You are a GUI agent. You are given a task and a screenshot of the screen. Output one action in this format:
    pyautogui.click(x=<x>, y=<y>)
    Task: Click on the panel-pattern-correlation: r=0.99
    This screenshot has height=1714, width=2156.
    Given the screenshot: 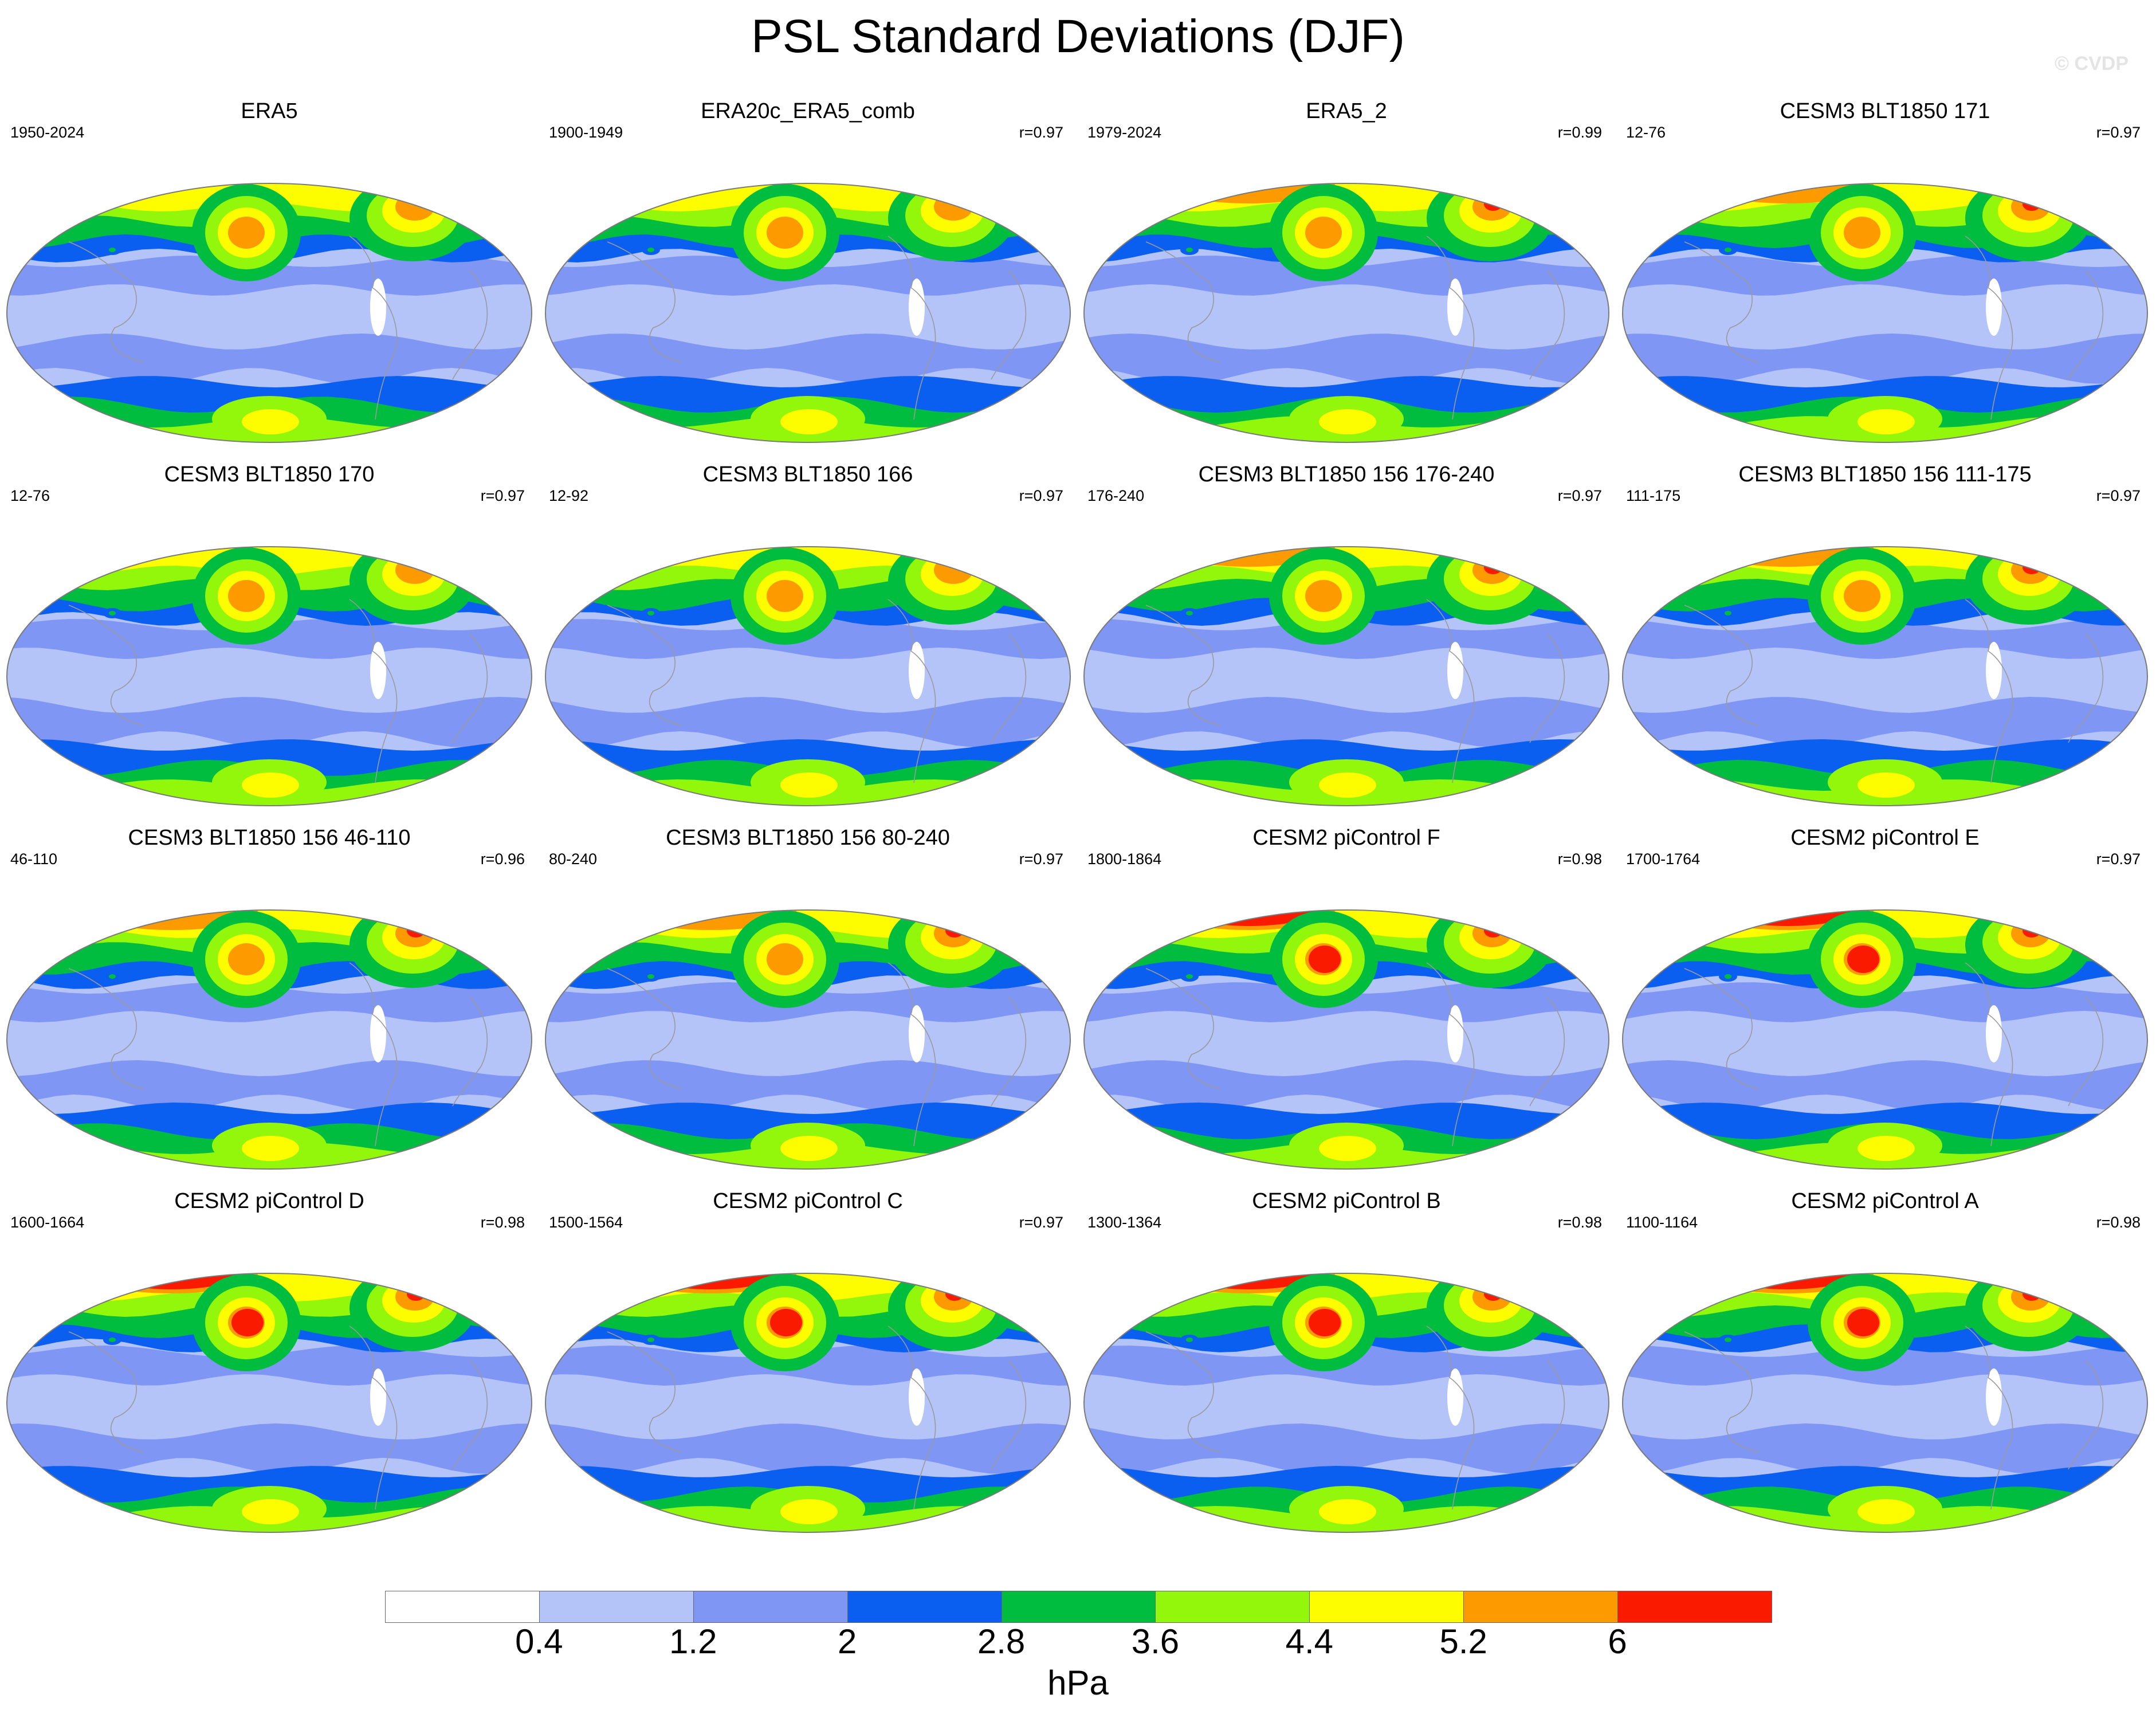 What is the action you would take?
    pyautogui.click(x=1579, y=132)
    